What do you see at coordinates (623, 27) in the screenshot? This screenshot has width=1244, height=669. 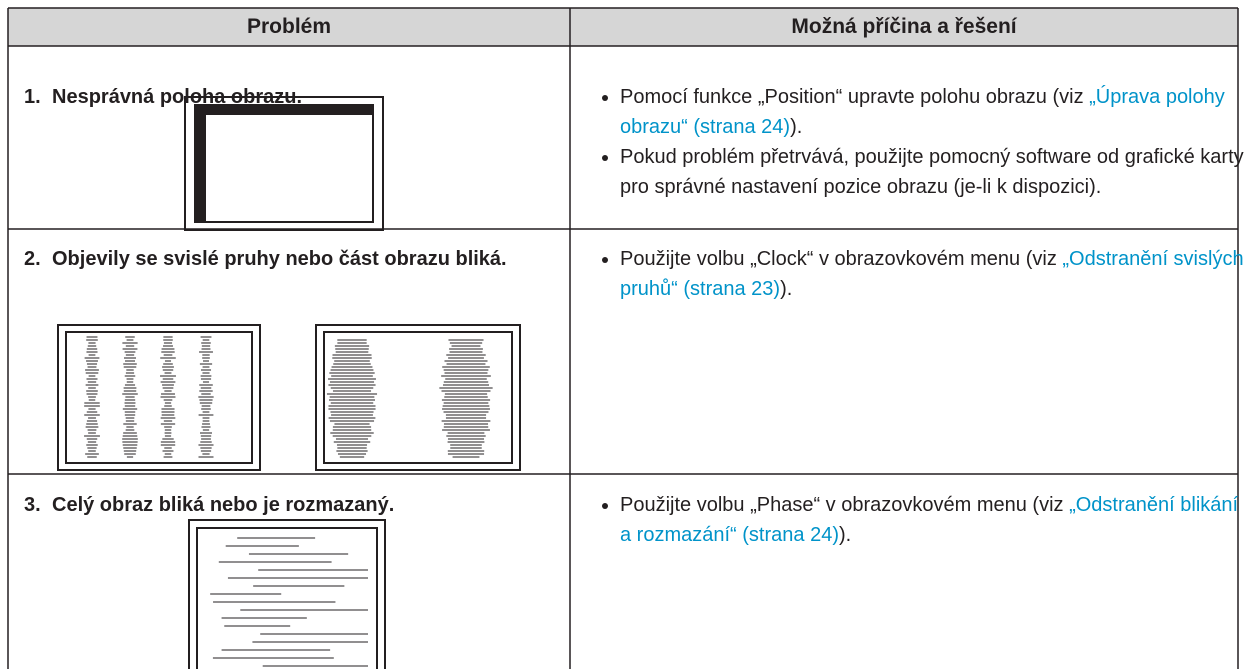 I see `header-background` at bounding box center [623, 27].